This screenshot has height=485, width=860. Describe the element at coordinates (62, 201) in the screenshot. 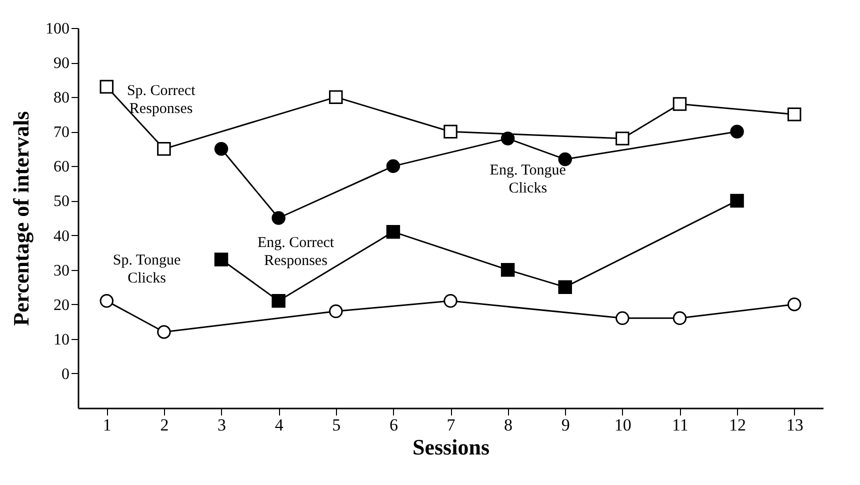

I see `y-tick-label: 50` at that location.